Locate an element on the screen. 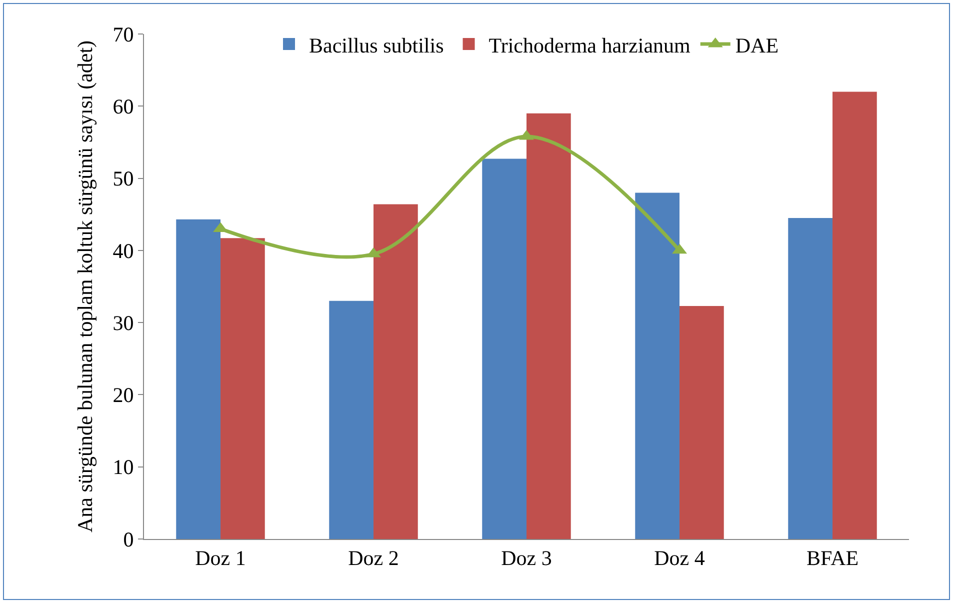  y-tick-label: 60 is located at coordinates (123, 106).